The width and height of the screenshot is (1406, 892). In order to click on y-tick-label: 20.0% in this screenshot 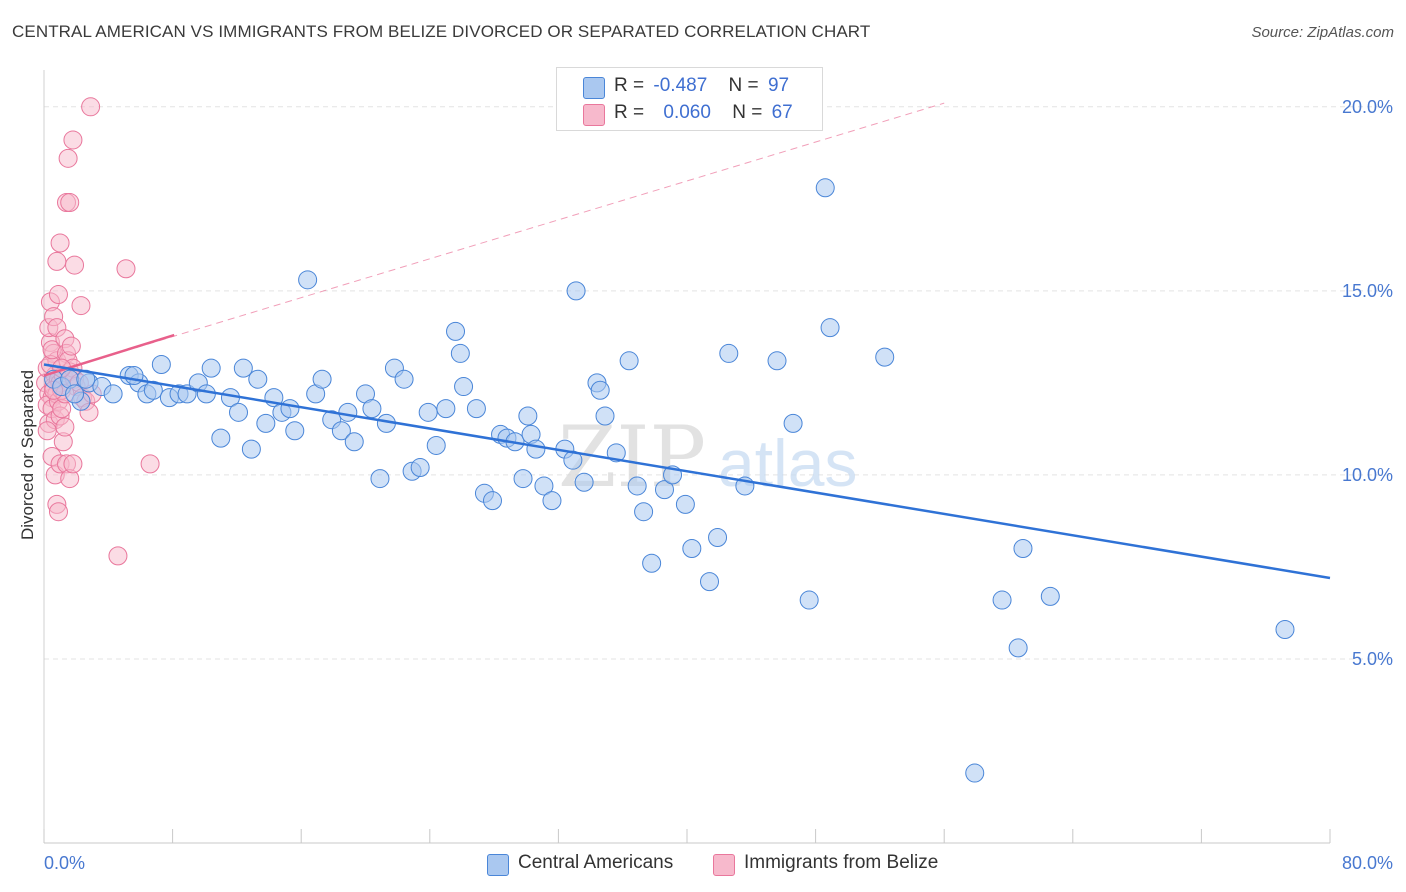, I will do `click(1367, 107)`.